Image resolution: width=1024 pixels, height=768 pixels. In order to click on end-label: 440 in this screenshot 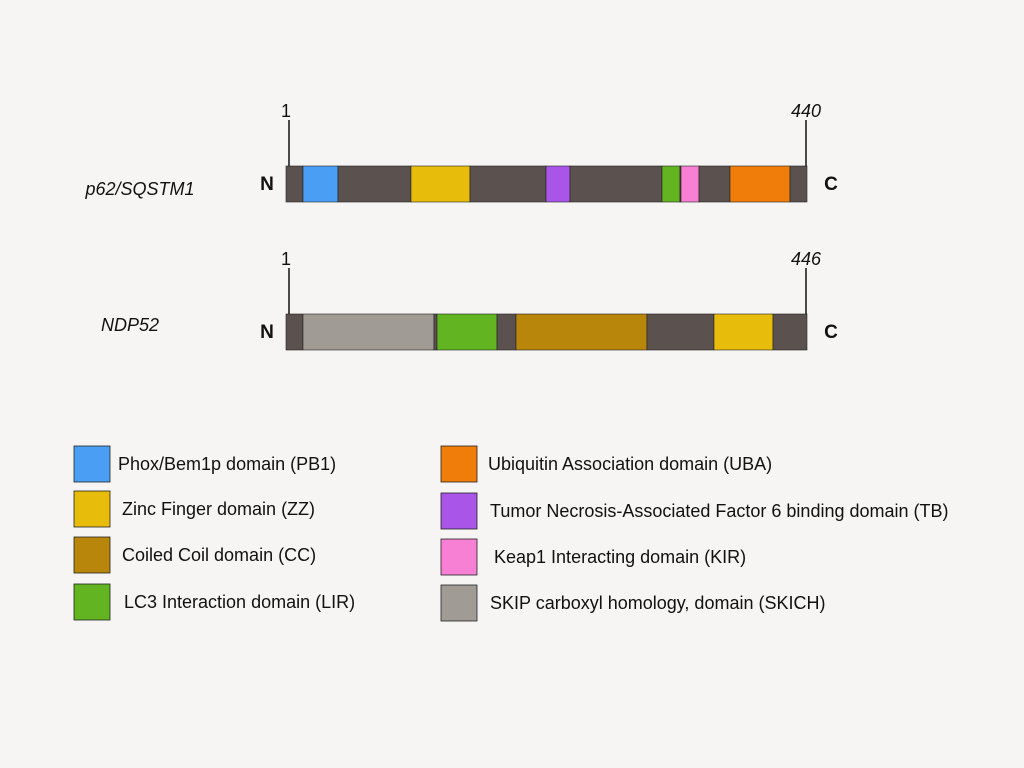, I will do `click(806, 111)`.